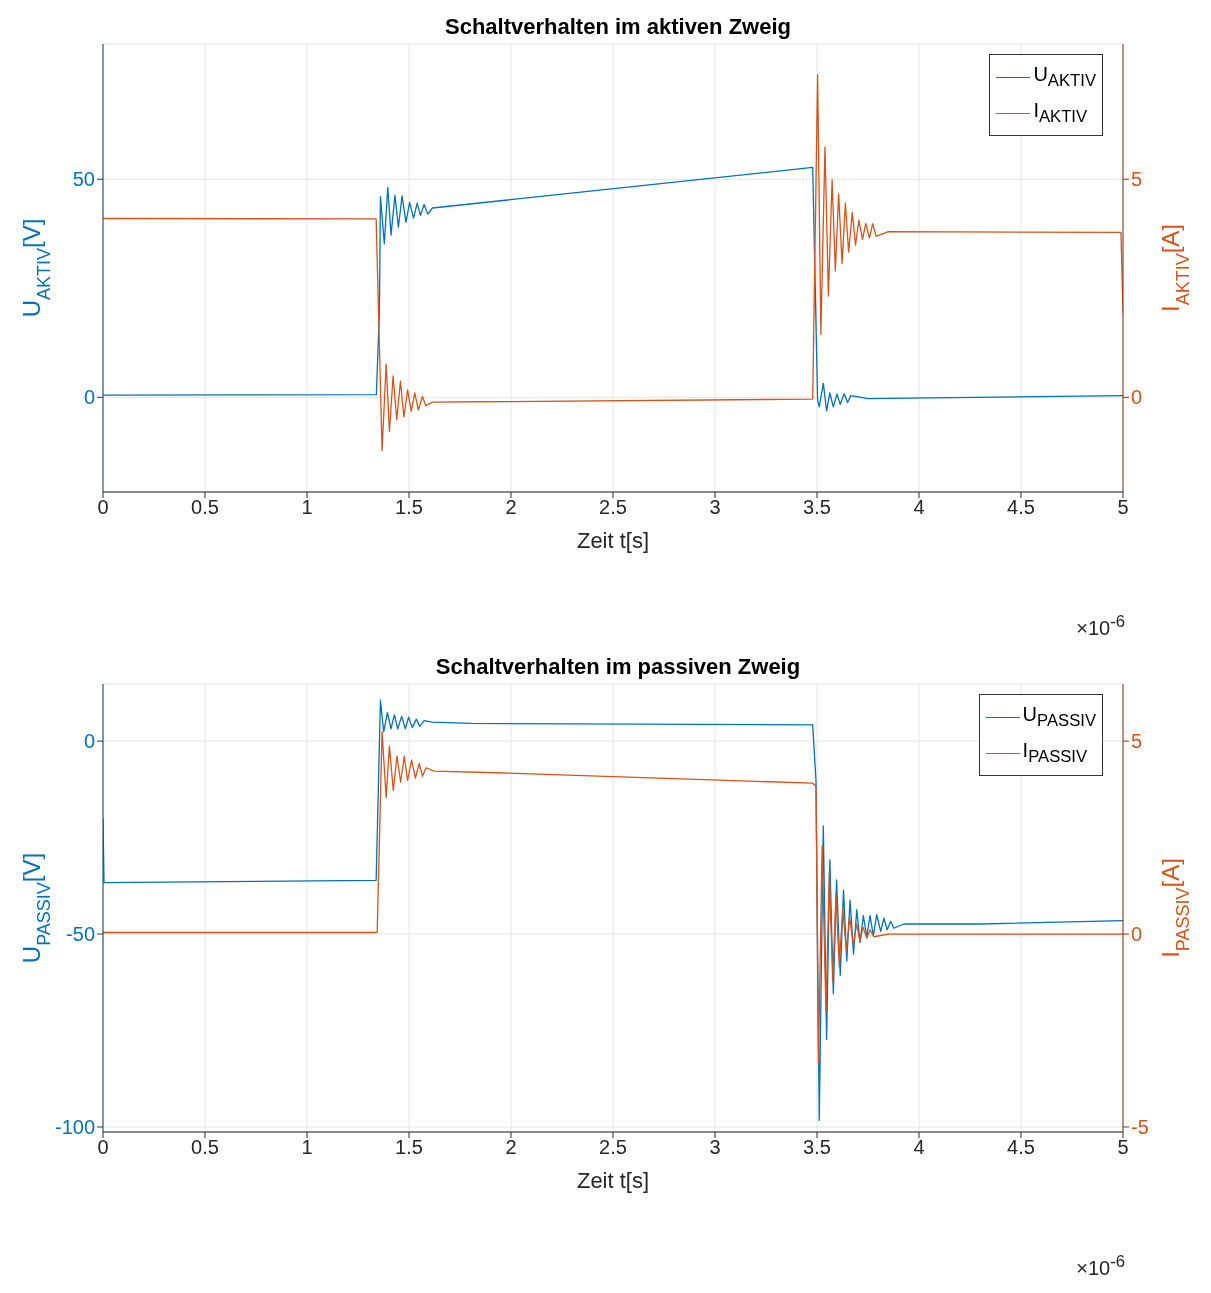  I want to click on y2-tick-label: -5, so click(1140, 1127).